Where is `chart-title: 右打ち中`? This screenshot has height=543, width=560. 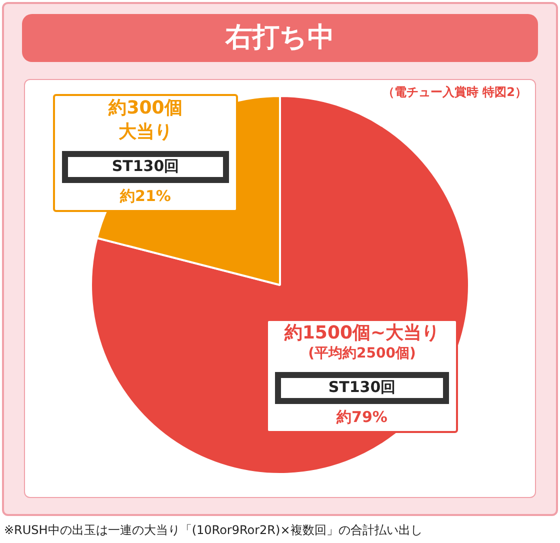
chart-title: 右打ち中 is located at coordinates (280, 38).